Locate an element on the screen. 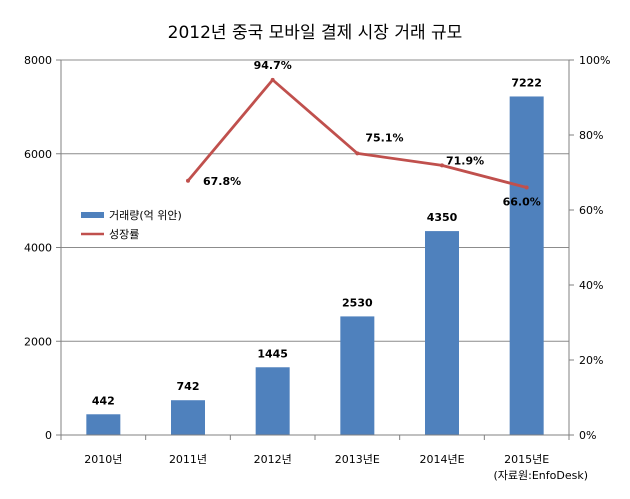 Image resolution: width=630 pixels, height=499 pixels. x-tick-label: 2012년 is located at coordinates (273, 459).